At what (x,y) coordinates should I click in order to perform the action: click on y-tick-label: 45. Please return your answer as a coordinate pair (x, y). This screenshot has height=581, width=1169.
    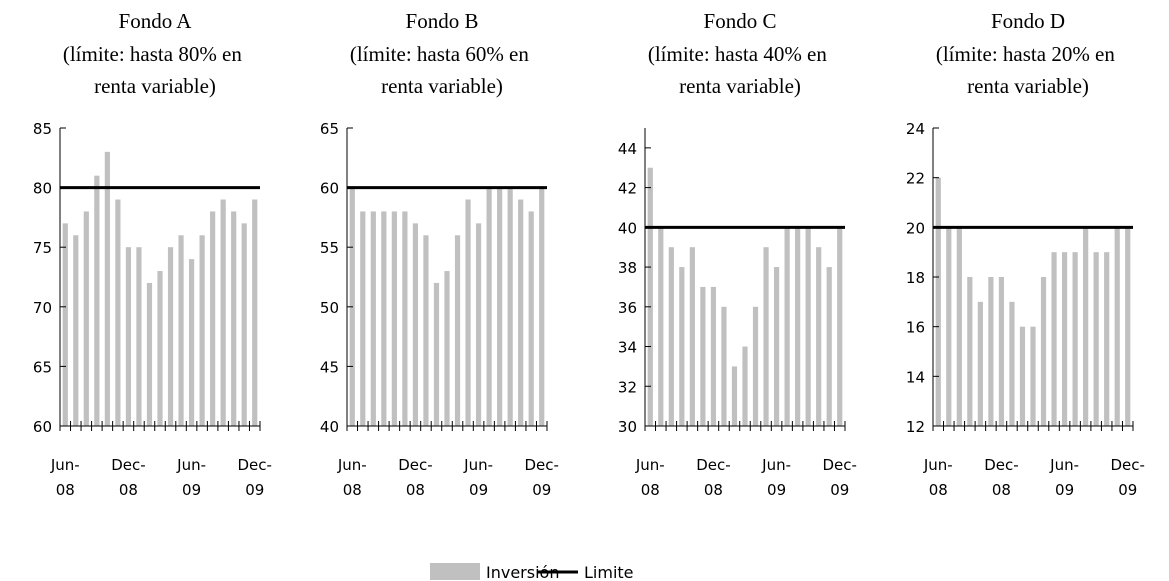
    Looking at the image, I should click on (329, 367).